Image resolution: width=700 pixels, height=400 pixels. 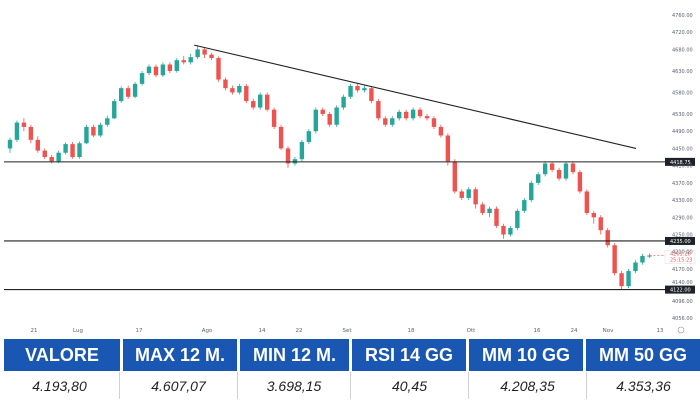 What do you see at coordinates (682, 236) in the screenshot?
I see `price-axis-label: 4250.00` at bounding box center [682, 236].